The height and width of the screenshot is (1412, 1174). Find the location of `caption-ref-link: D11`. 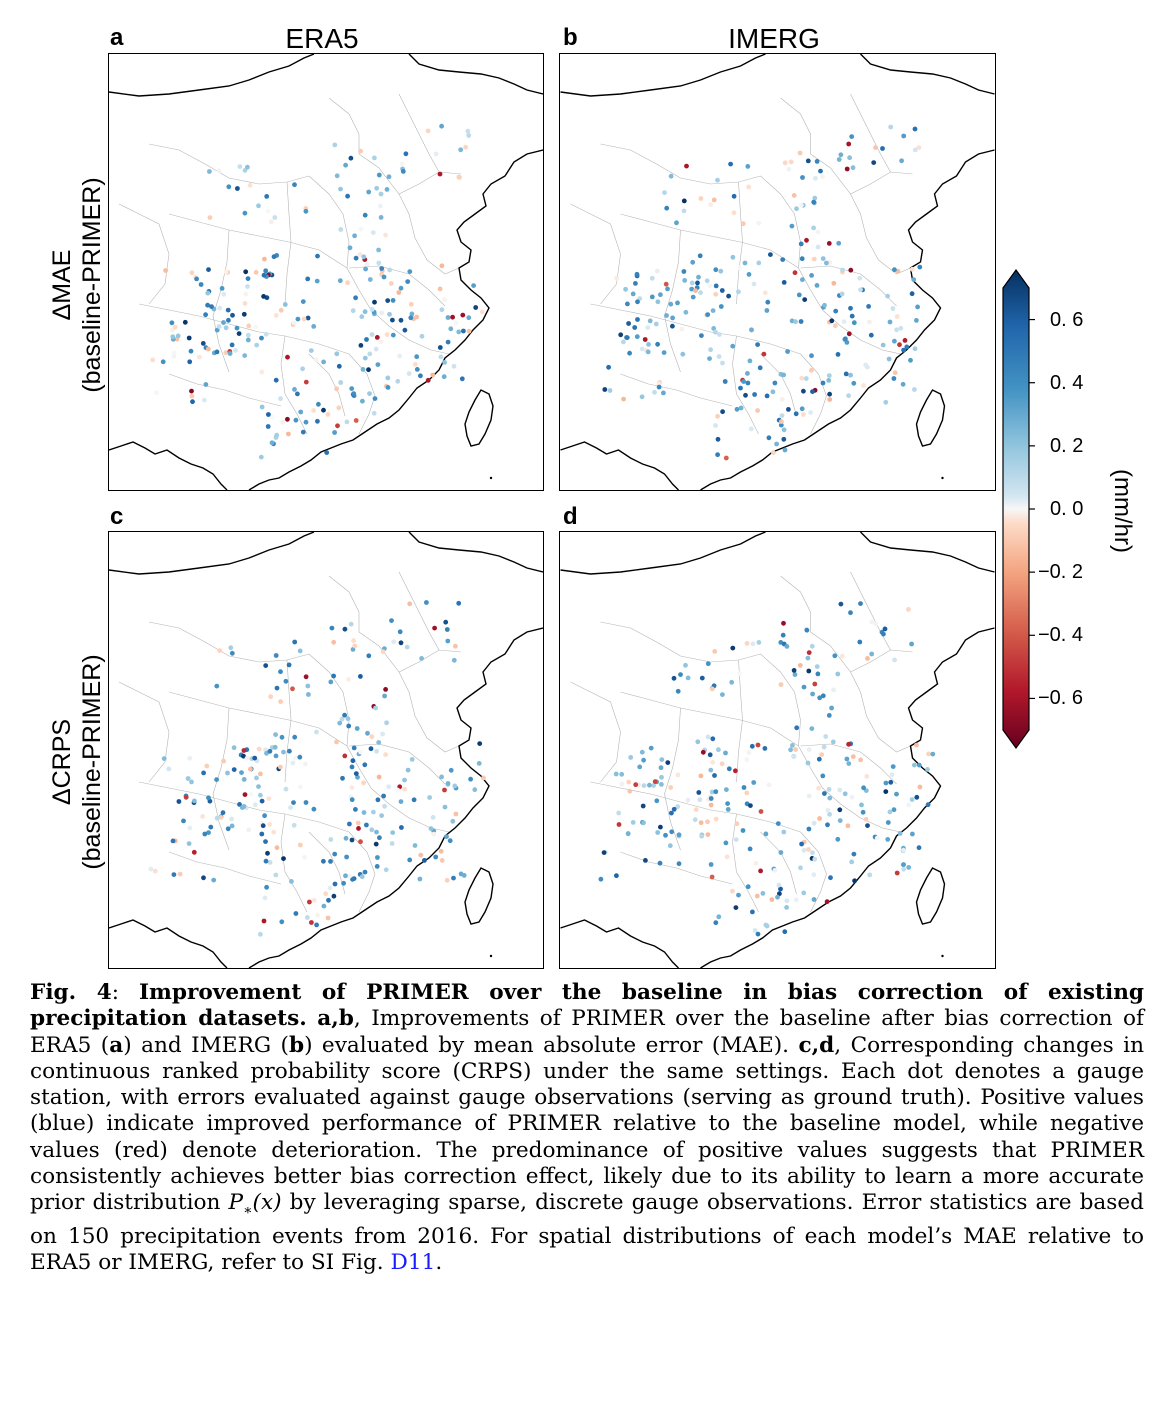

caption-ref-link: D11 is located at coordinates (413, 1263).